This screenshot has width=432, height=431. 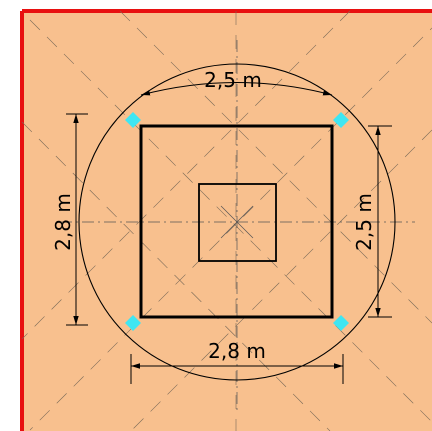 What do you see at coordinates (77, 219) in the screenshot?
I see `left-dimension` at bounding box center [77, 219].